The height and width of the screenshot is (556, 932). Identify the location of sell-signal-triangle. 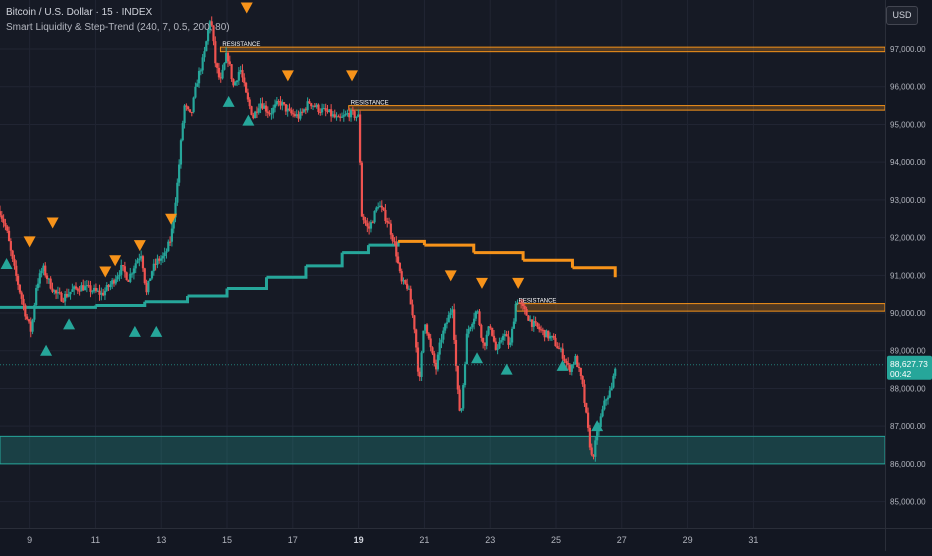
(171, 219).